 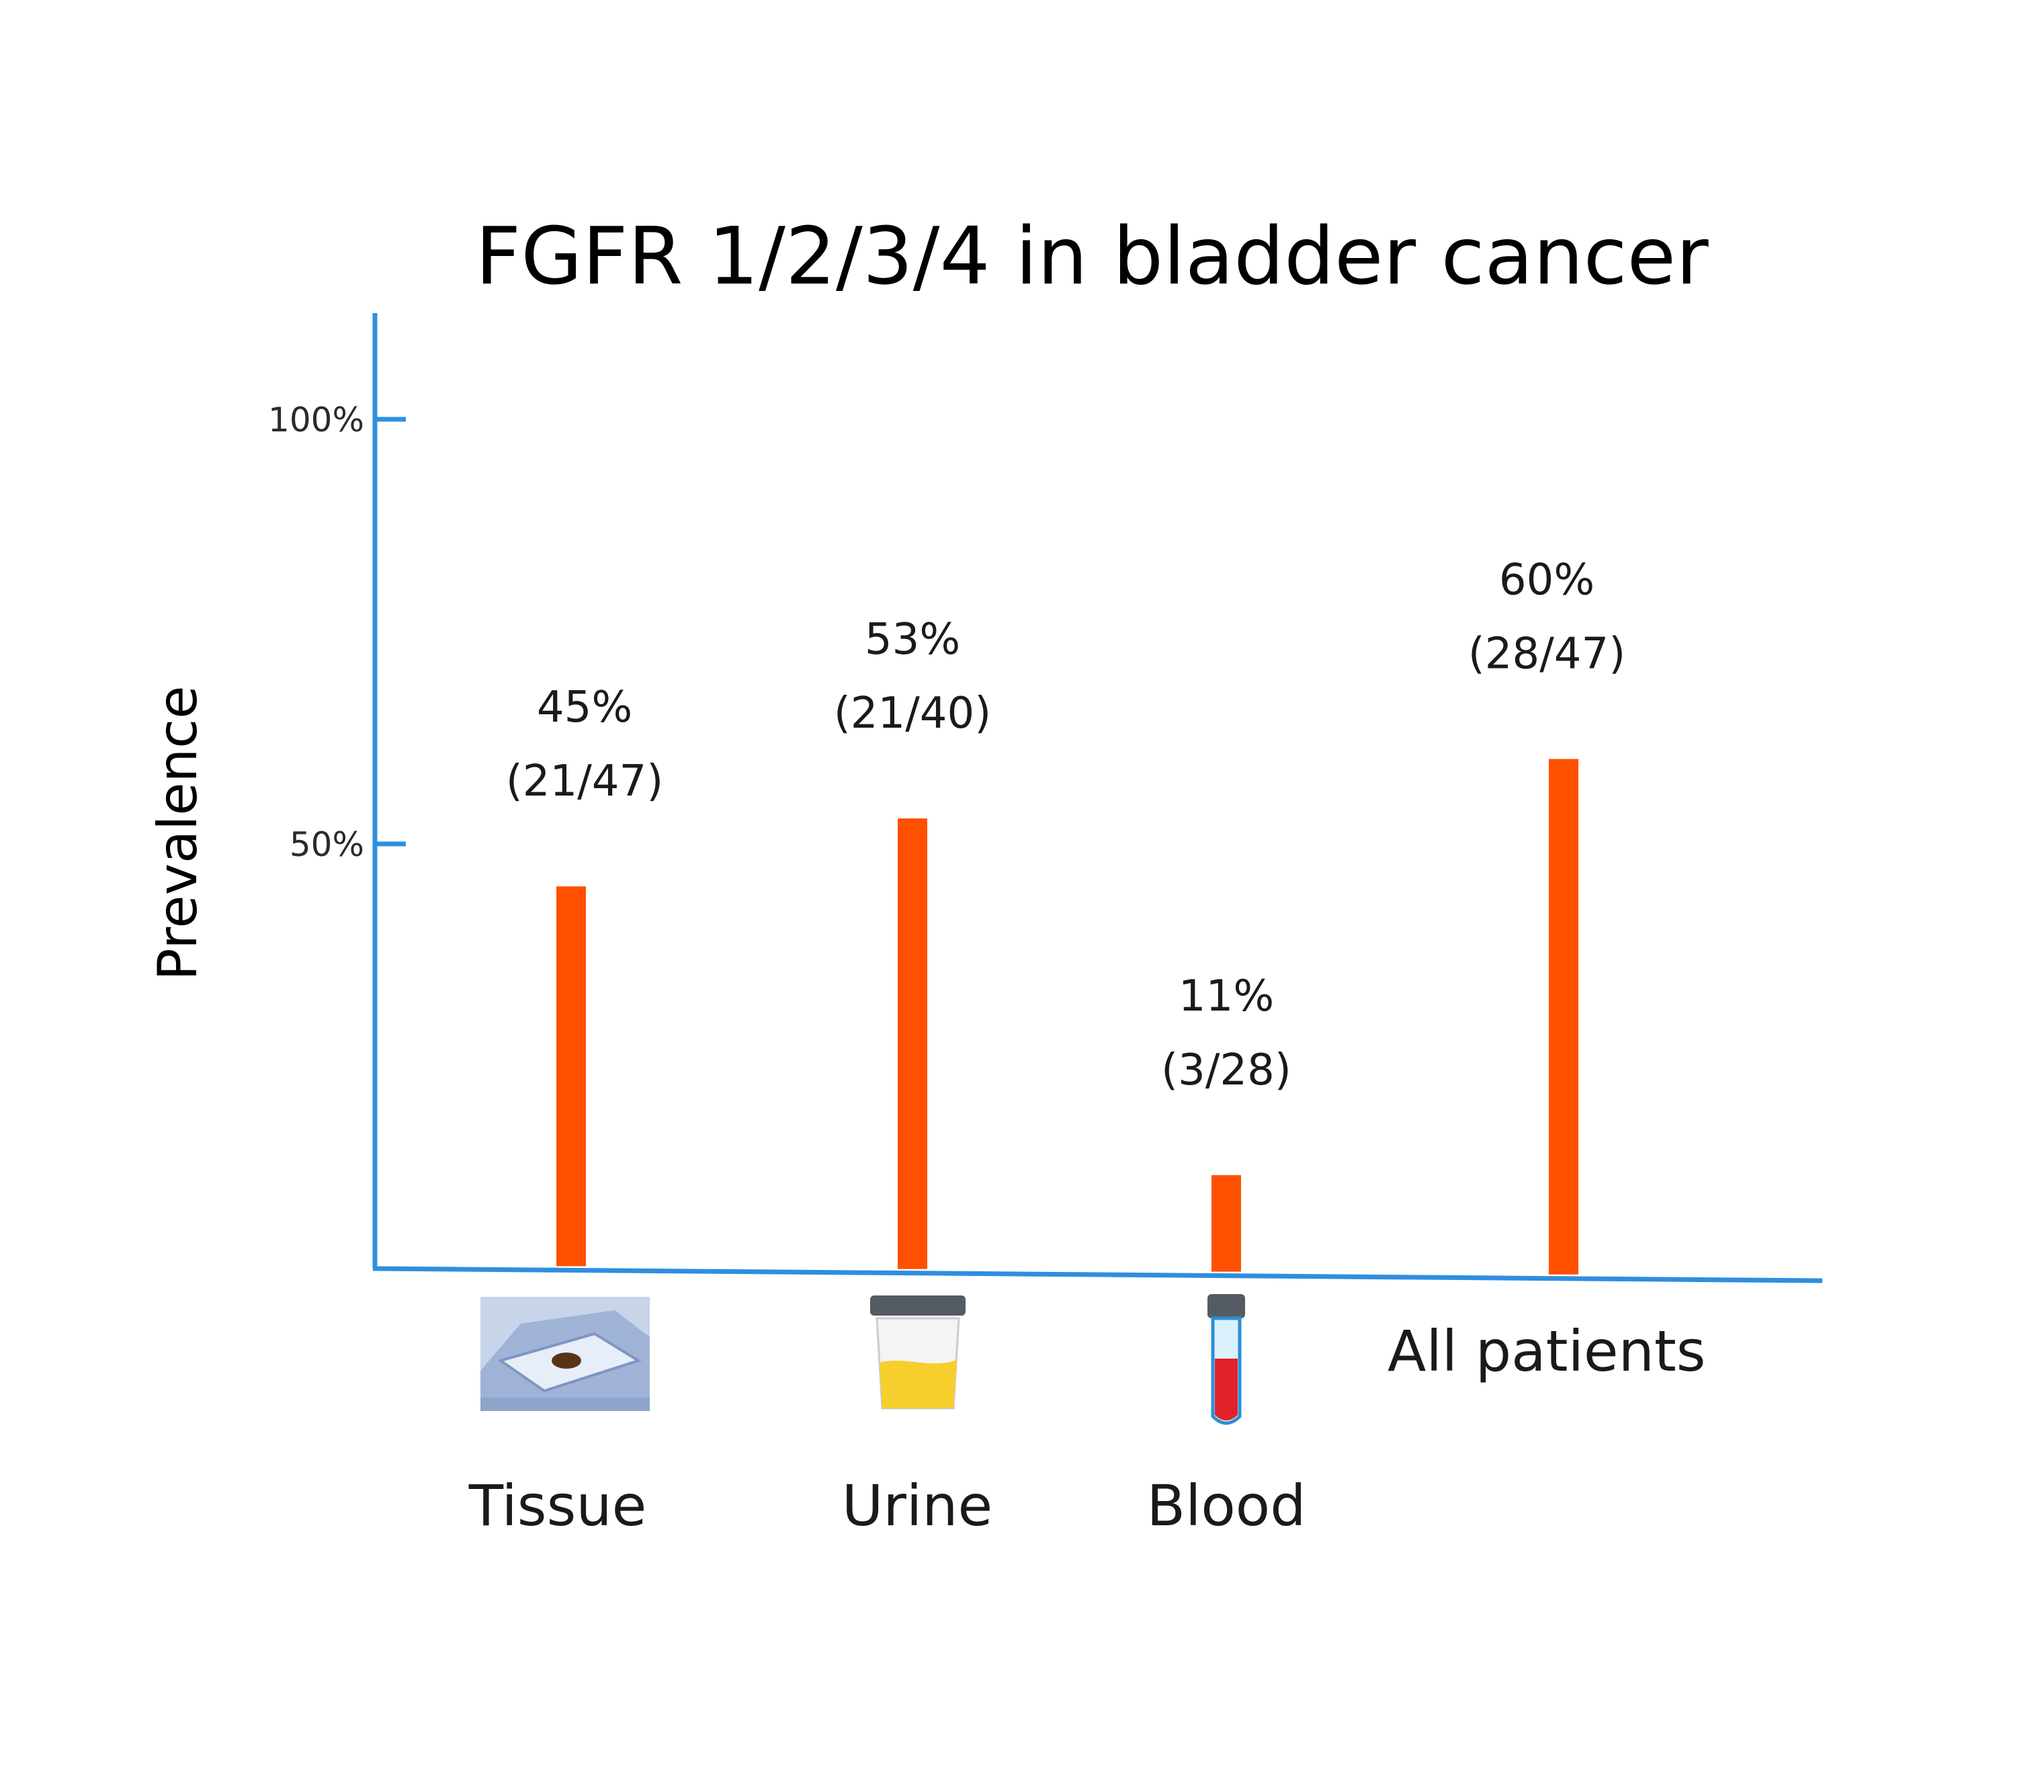 I want to click on x-axis-line, so click(x=1097, y=1274).